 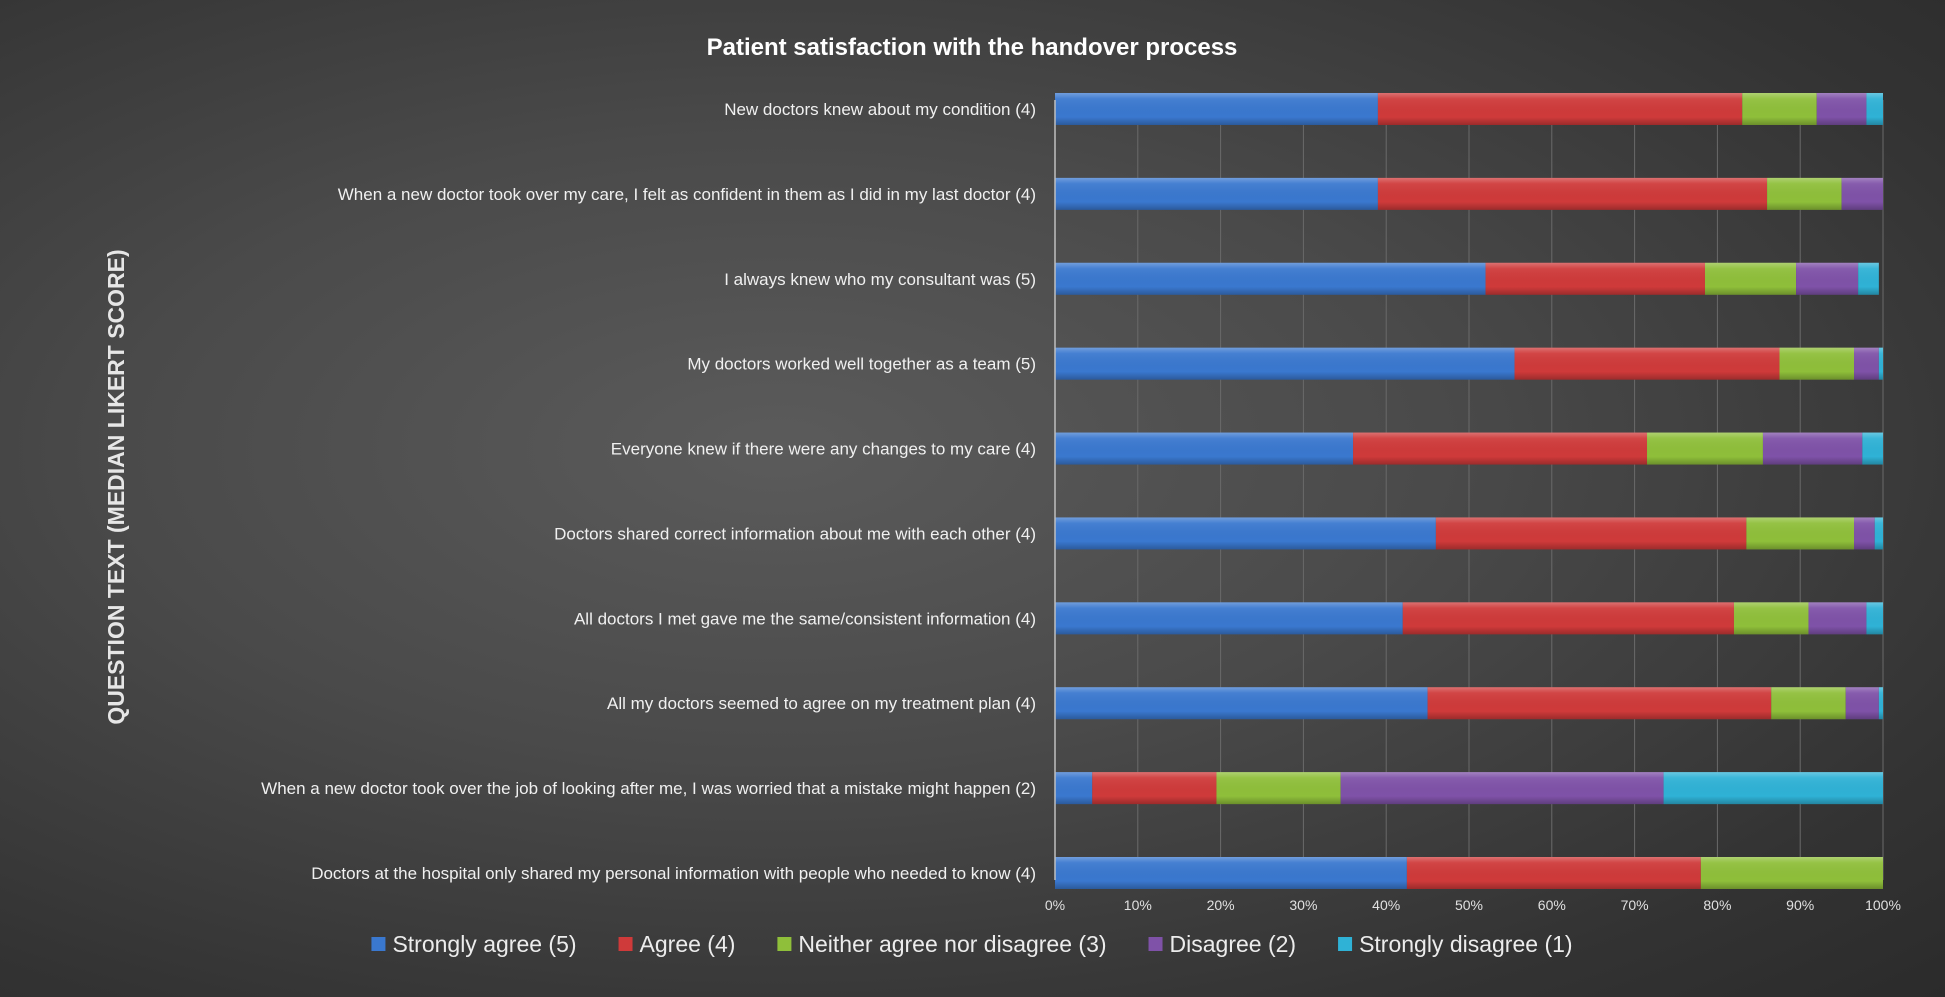 I want to click on legend-label: Disagree (2), so click(x=1233, y=944).